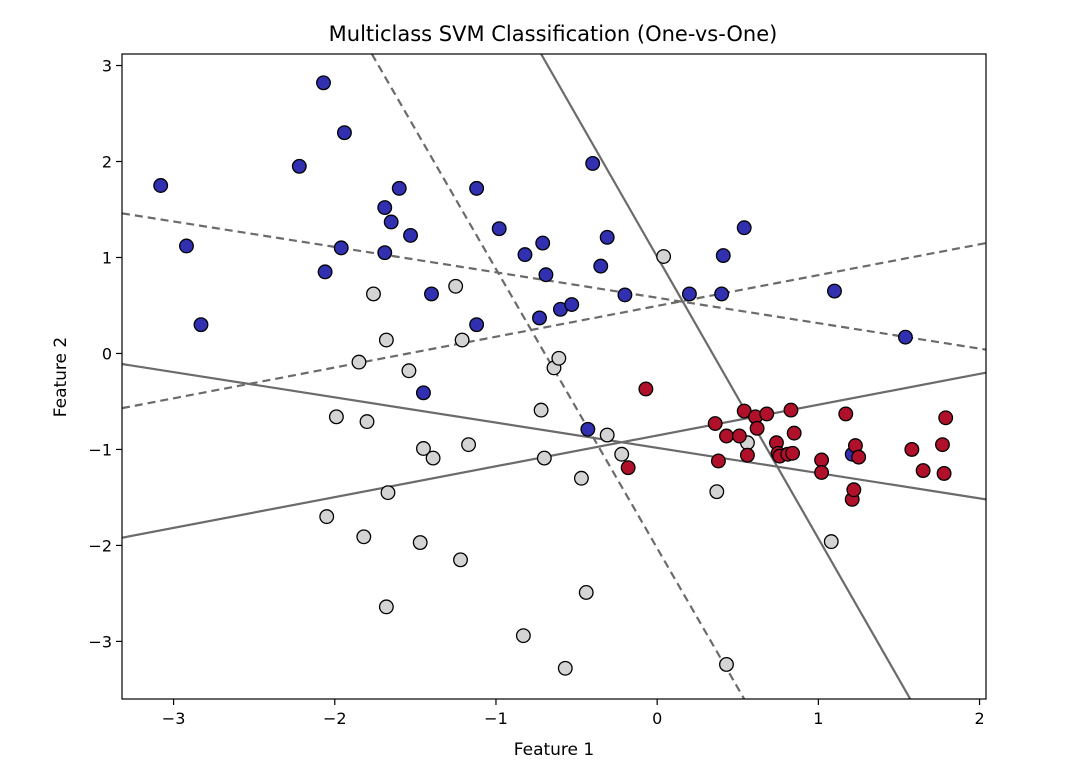 The height and width of the screenshot is (773, 1080). I want to click on y-tick-label: 1, so click(107, 257).